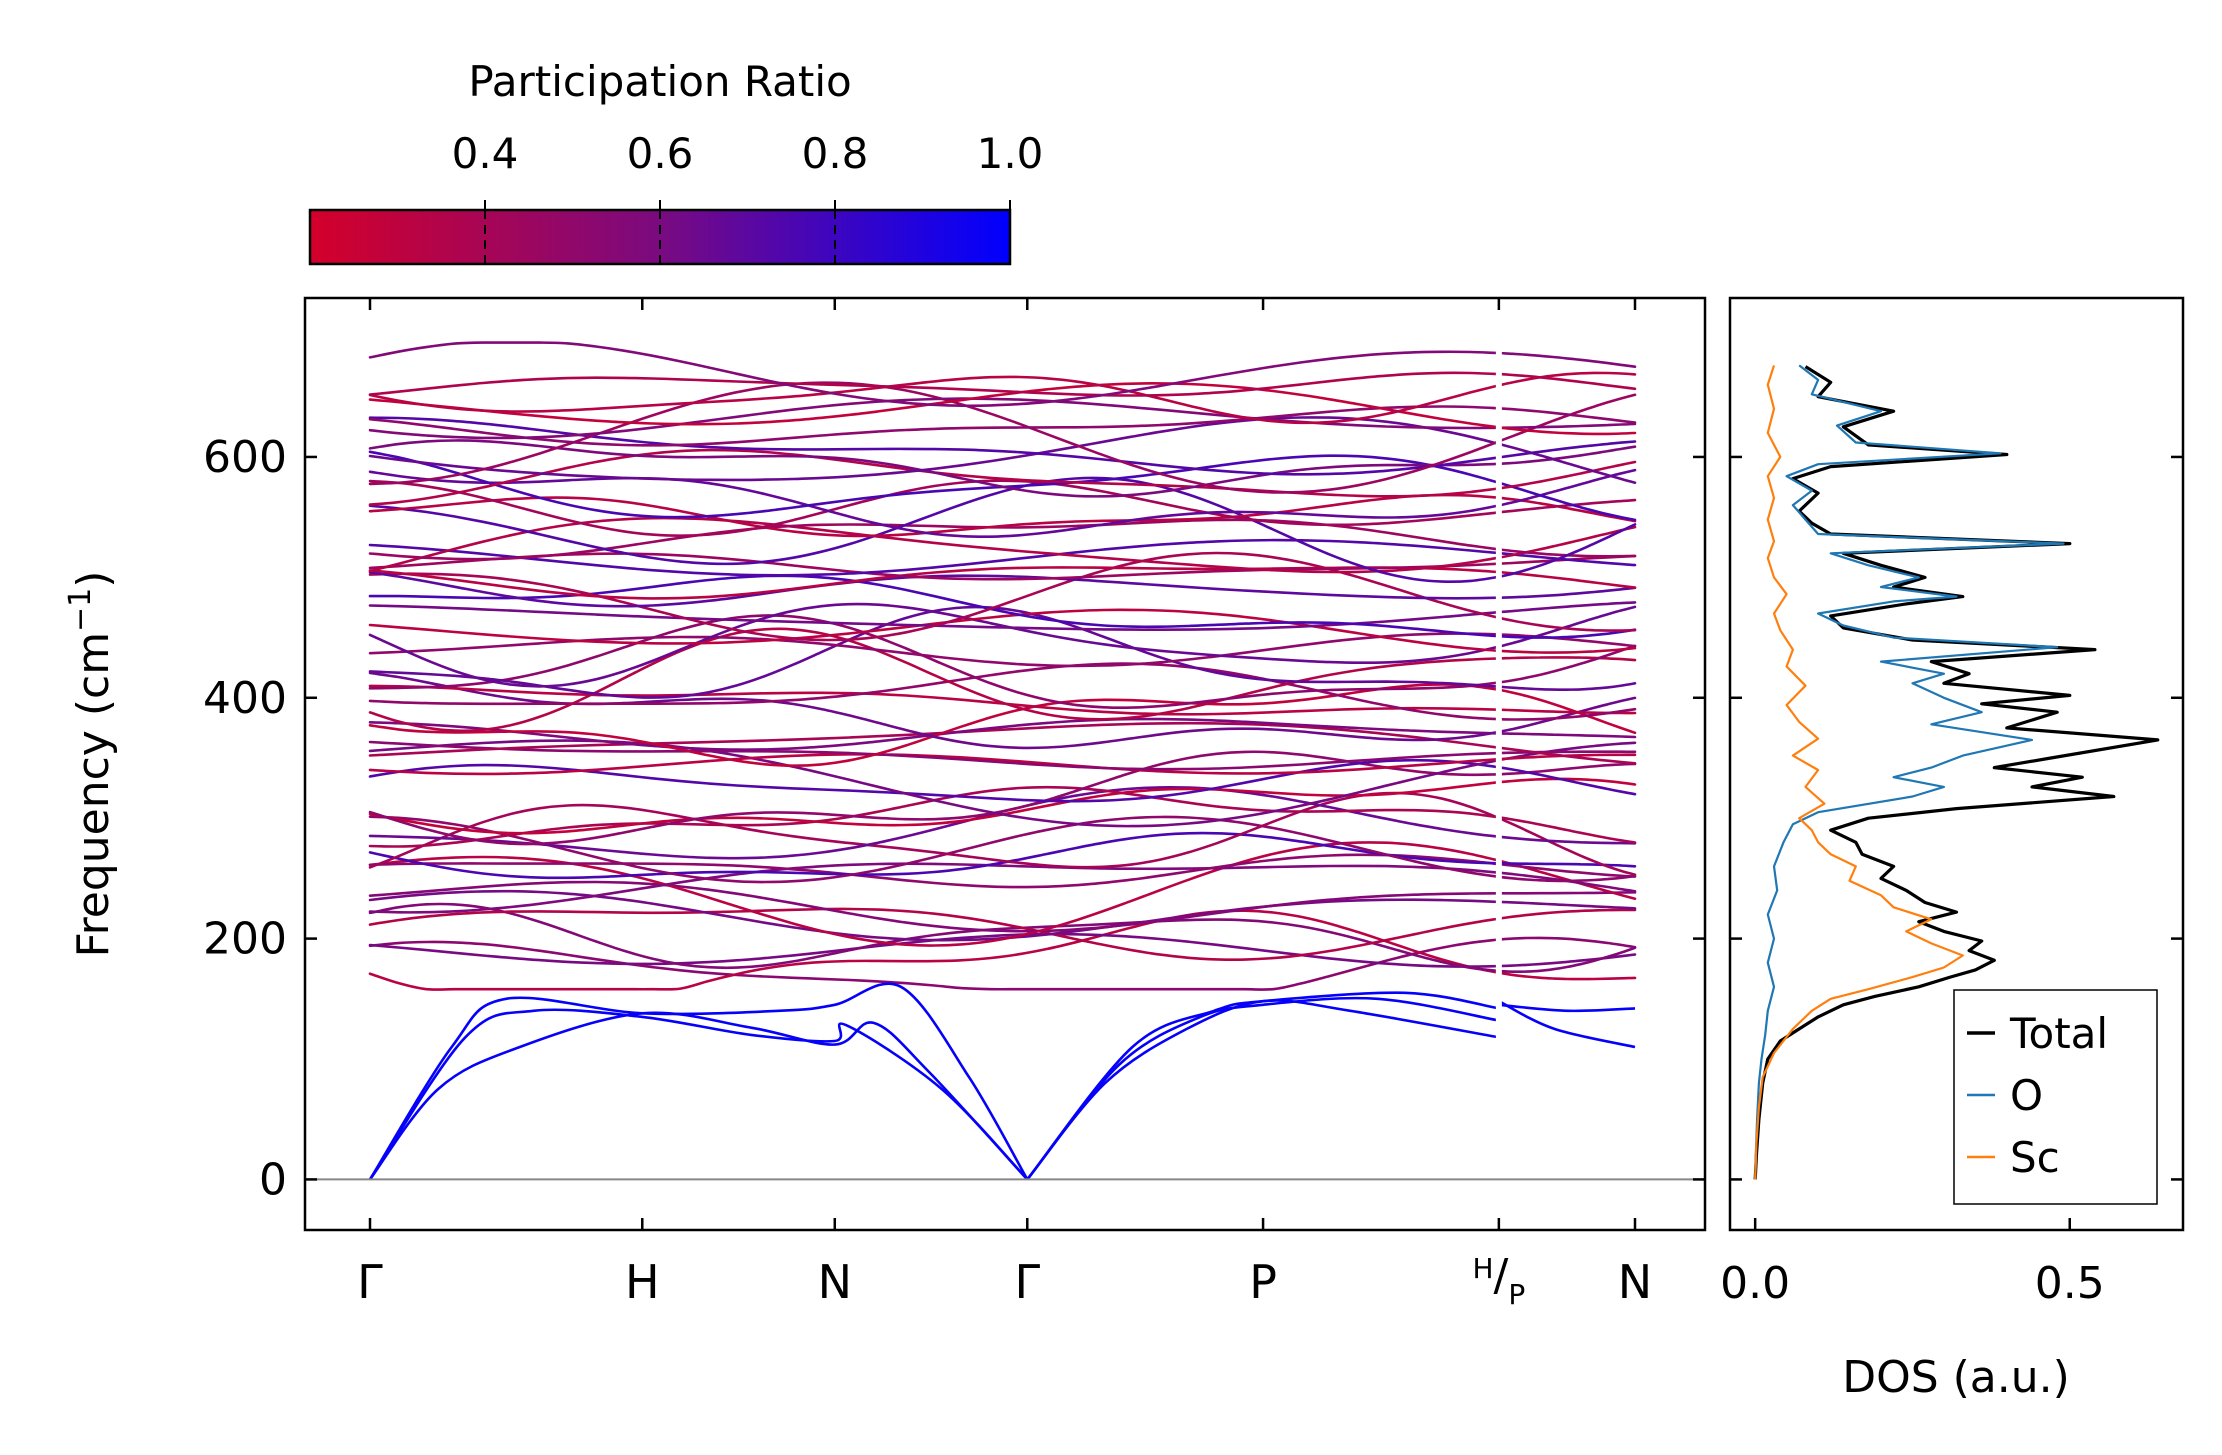 The height and width of the screenshot is (1455, 2222). I want to click on y-axis-label: Frequency (cm−1), so click(91, 764).